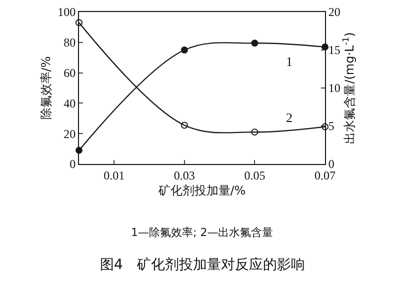  I want to click on y2-tick-label: 15, so click(334, 50).